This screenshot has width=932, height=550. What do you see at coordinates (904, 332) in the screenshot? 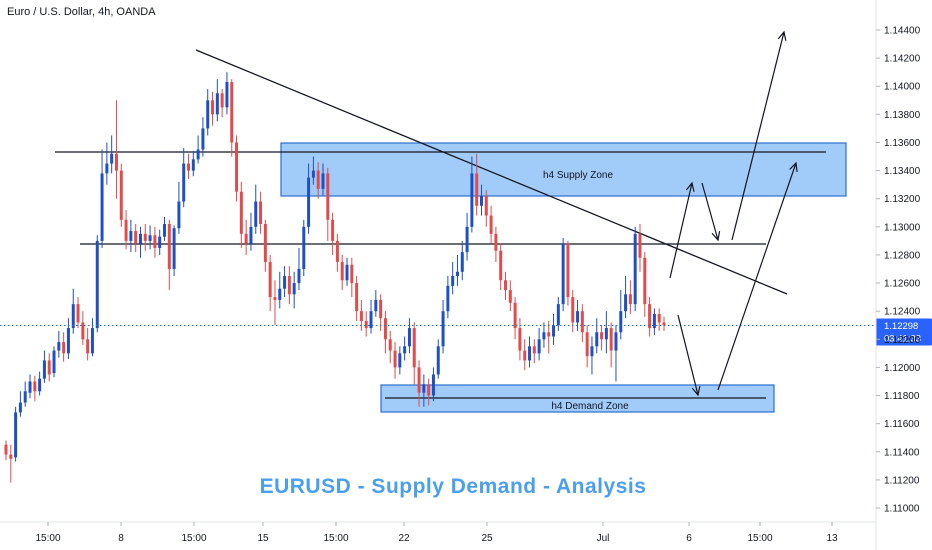
I see `last-price-badge: 1.12298 03:41:33` at bounding box center [904, 332].